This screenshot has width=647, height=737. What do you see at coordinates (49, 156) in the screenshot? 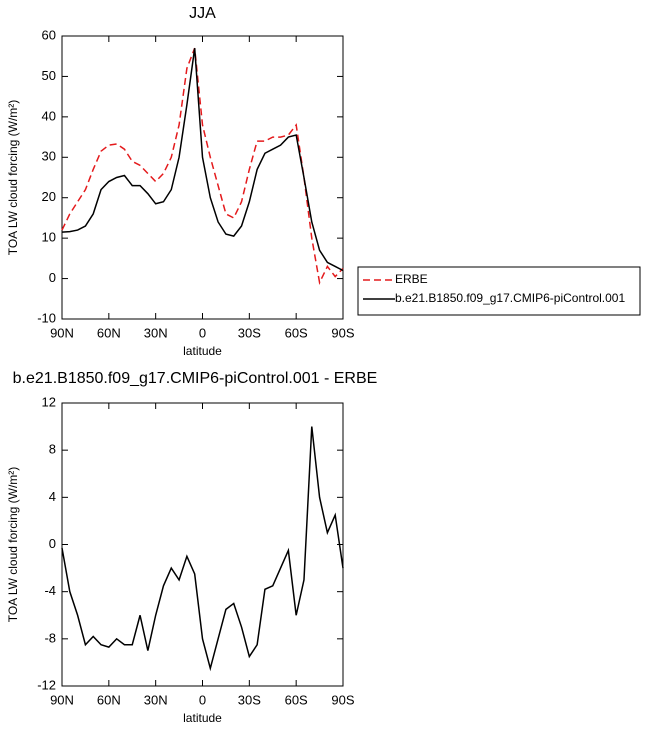
I see `y-tick-label: 30` at bounding box center [49, 156].